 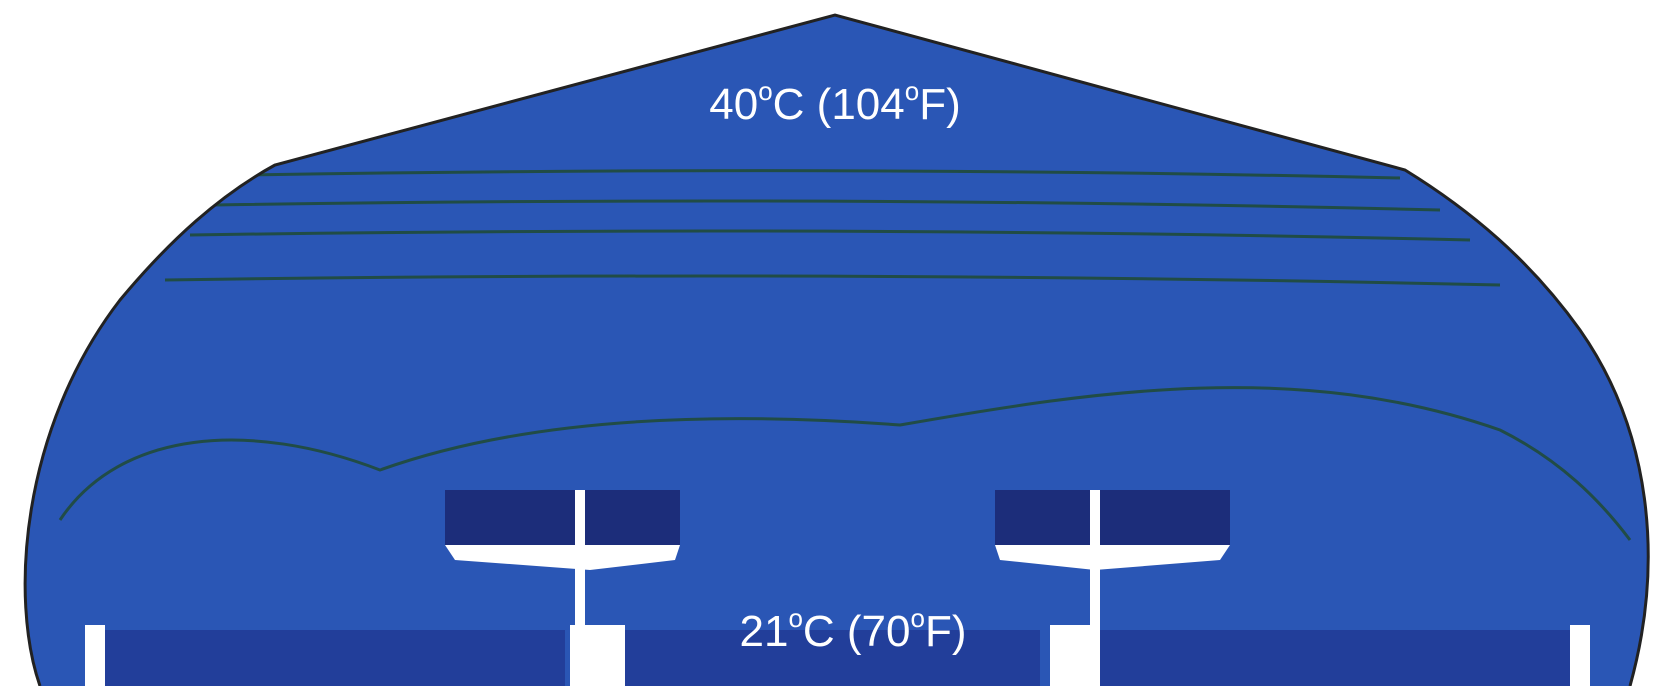 I want to click on label-part: C (104, so click(x=839, y=104).